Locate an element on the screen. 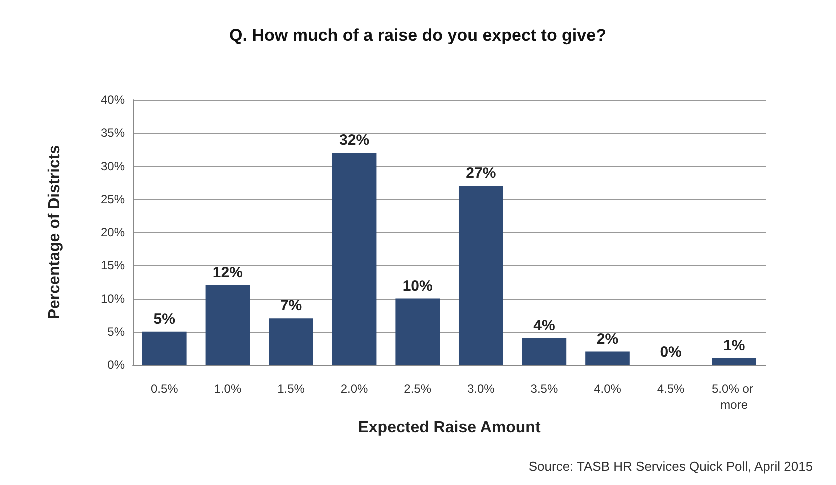 The width and height of the screenshot is (836, 485). data-label: 0% is located at coordinates (671, 352).